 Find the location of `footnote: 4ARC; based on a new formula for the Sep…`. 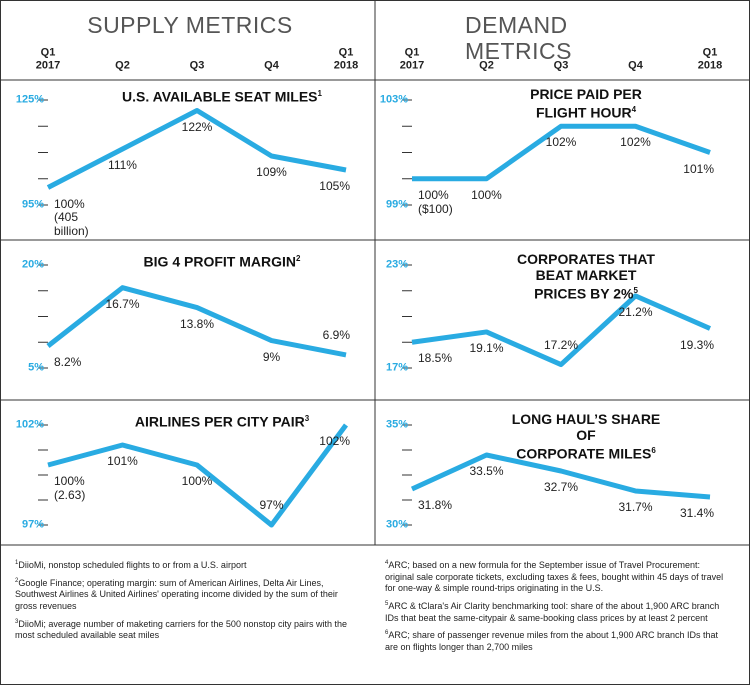

footnote: 4ARC; based on a new formula for the Sep… is located at coordinates (557, 577).